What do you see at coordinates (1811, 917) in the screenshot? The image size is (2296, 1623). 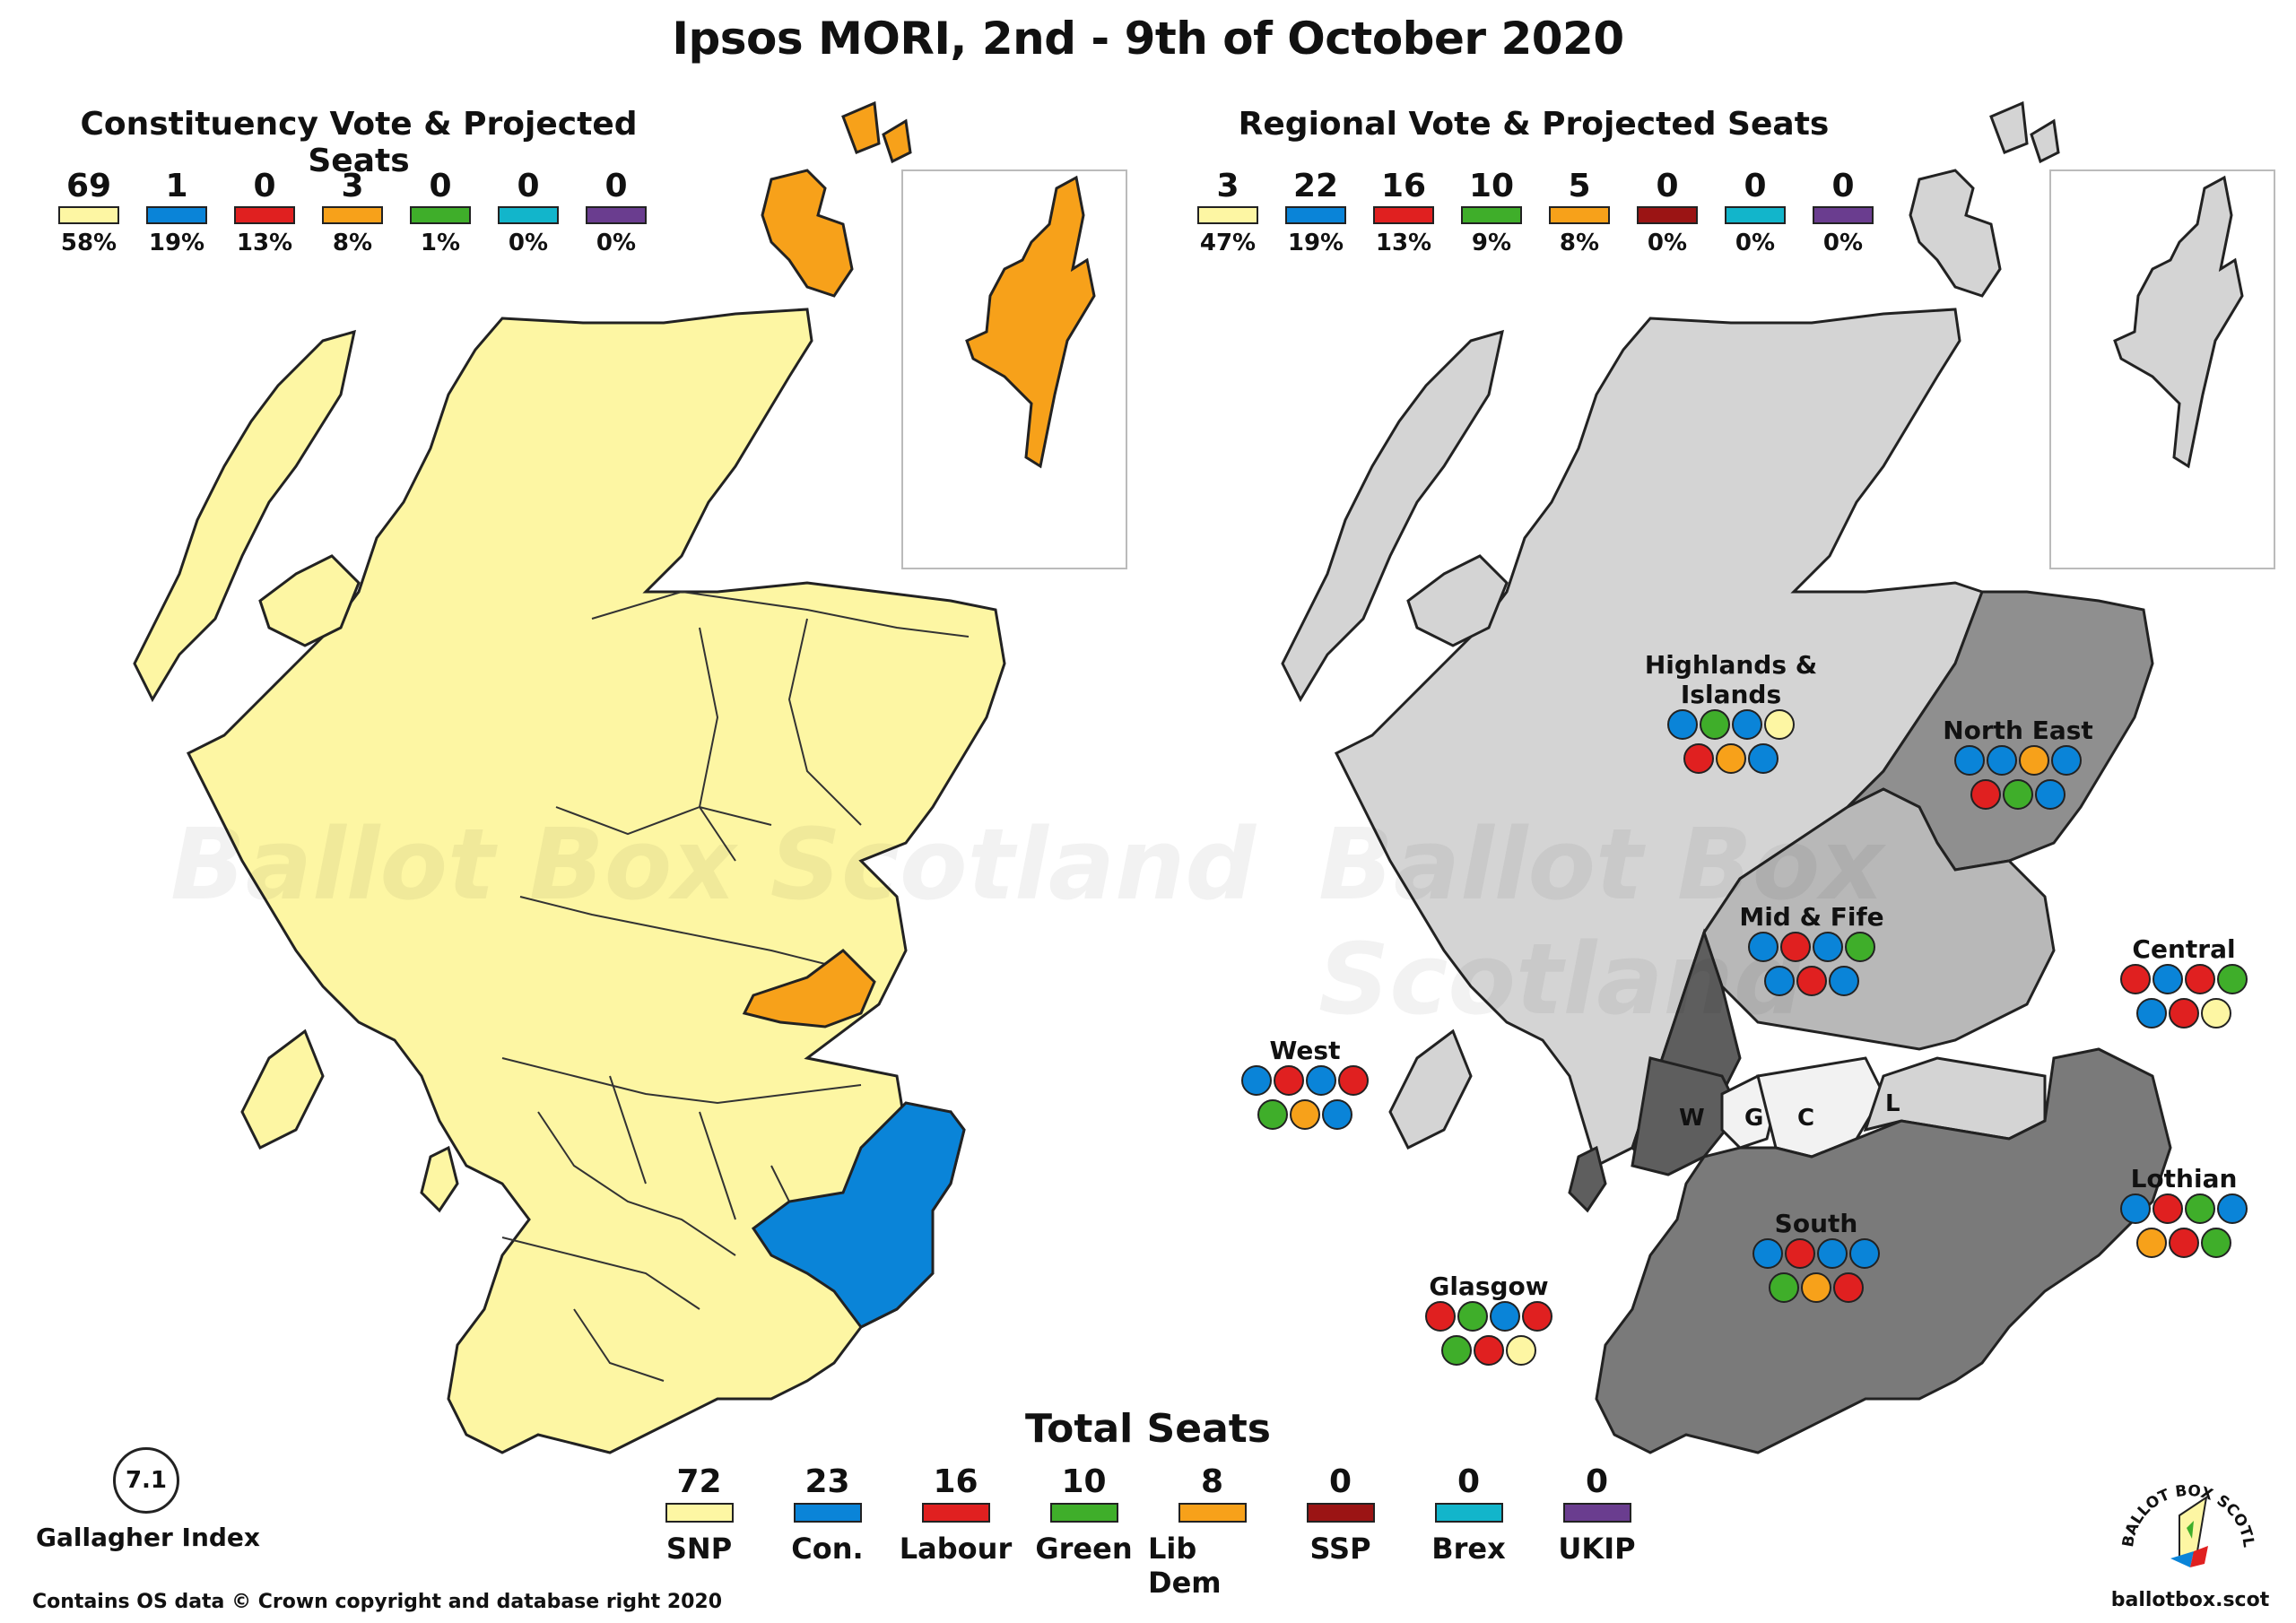 I see `region-label: Mid & Fife` at bounding box center [1811, 917].